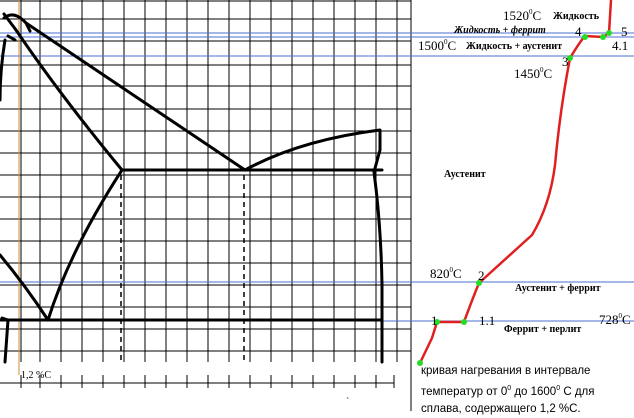 Image resolution: width=634 pixels, height=418 pixels. What do you see at coordinates (576, 16) in the screenshot?
I see `region-liquid: Жидкость` at bounding box center [576, 16].